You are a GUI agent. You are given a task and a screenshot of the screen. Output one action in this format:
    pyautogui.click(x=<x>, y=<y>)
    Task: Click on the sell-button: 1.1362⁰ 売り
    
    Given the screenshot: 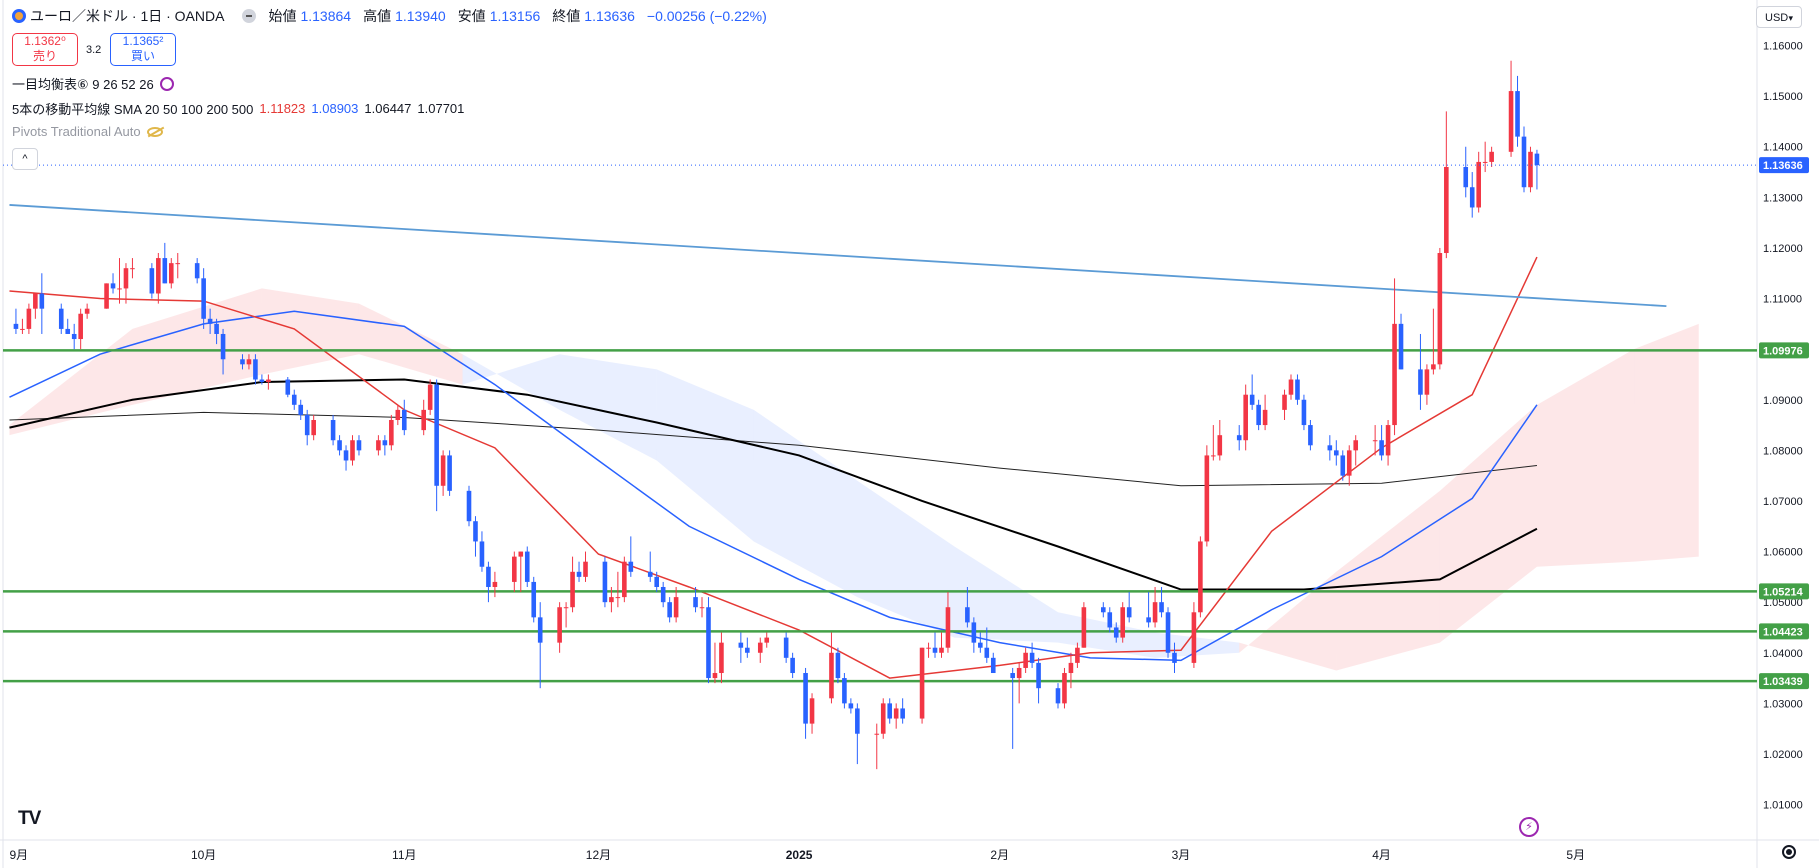 What is the action you would take?
    pyautogui.click(x=45, y=49)
    